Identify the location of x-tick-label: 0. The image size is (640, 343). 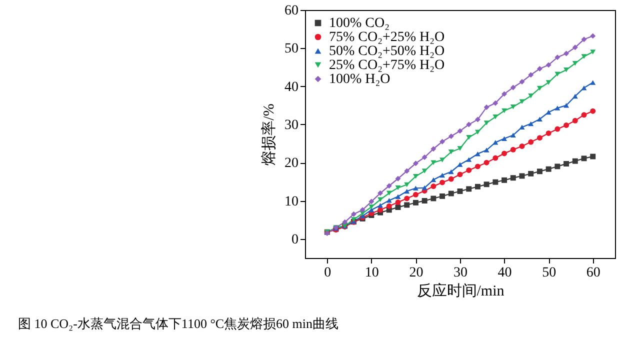
(328, 273).